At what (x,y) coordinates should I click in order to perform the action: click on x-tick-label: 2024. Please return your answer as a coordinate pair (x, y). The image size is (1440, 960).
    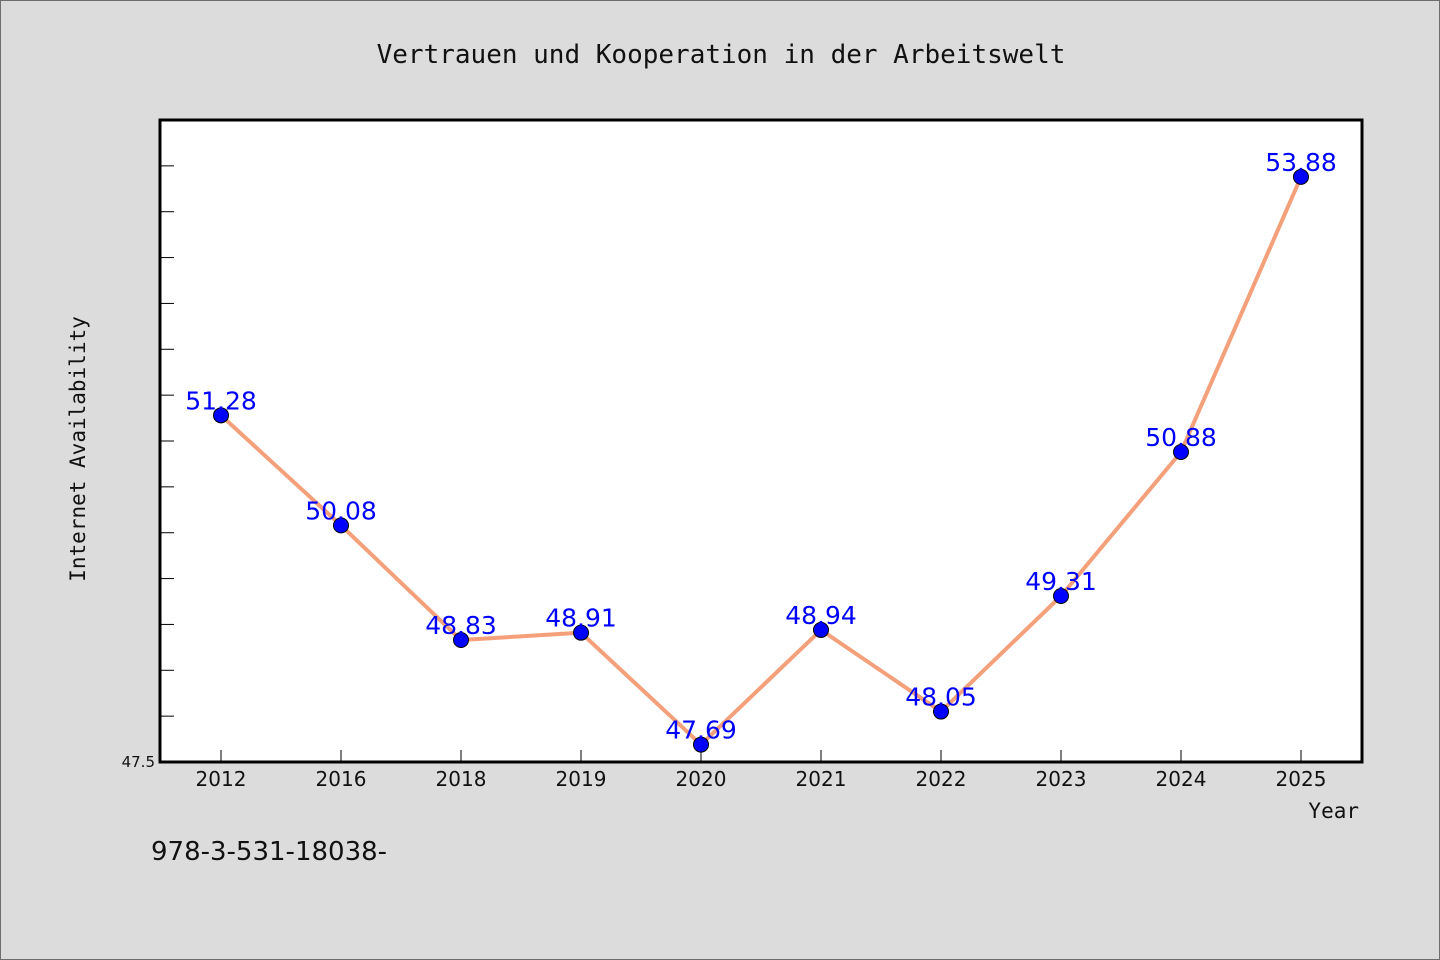
    Looking at the image, I should click on (1181, 779).